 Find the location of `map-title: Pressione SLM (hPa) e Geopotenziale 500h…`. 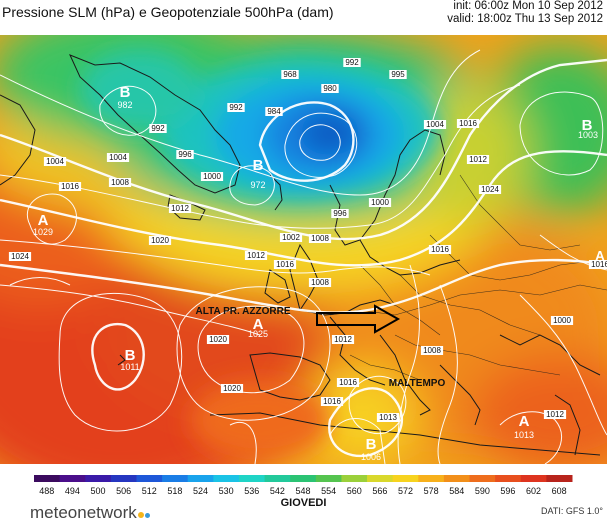

map-title: Pressione SLM (hPa) e Geopotenziale 500h… is located at coordinates (168, 12).